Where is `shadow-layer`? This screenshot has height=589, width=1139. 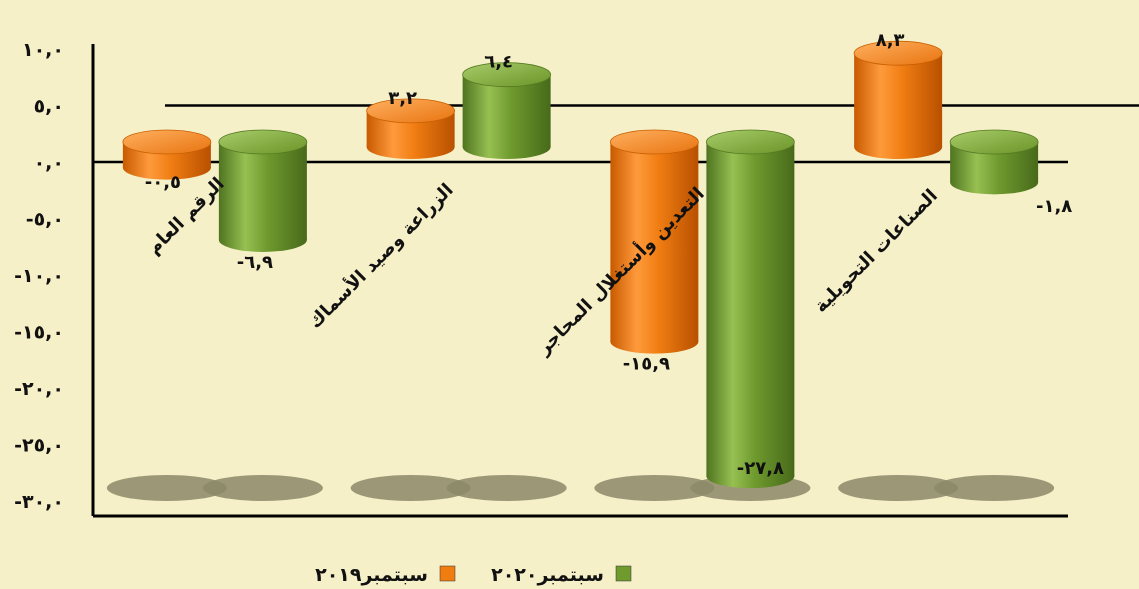
shadow-layer is located at coordinates (580, 488).